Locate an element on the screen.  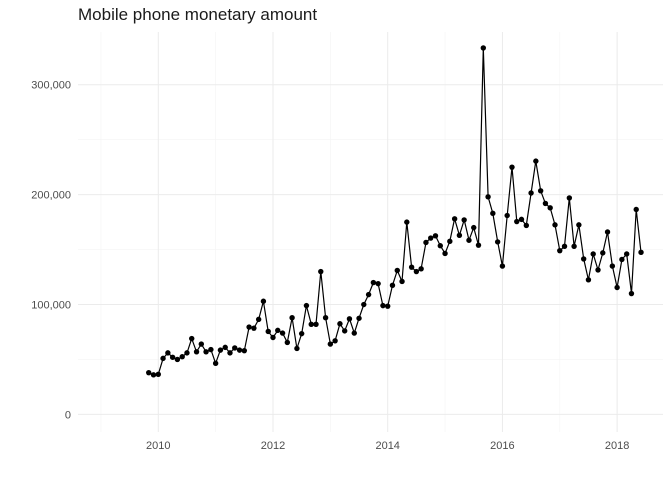
y-tick-label: 300,000 is located at coordinates (51, 86).